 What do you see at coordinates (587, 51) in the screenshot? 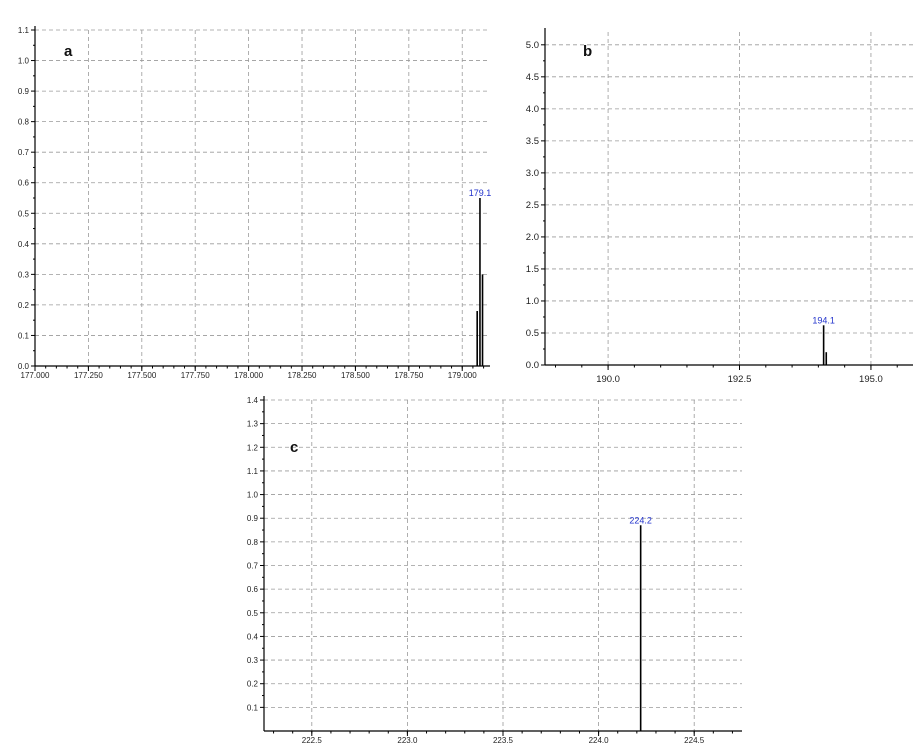
I see `panel-label: b` at bounding box center [587, 51].